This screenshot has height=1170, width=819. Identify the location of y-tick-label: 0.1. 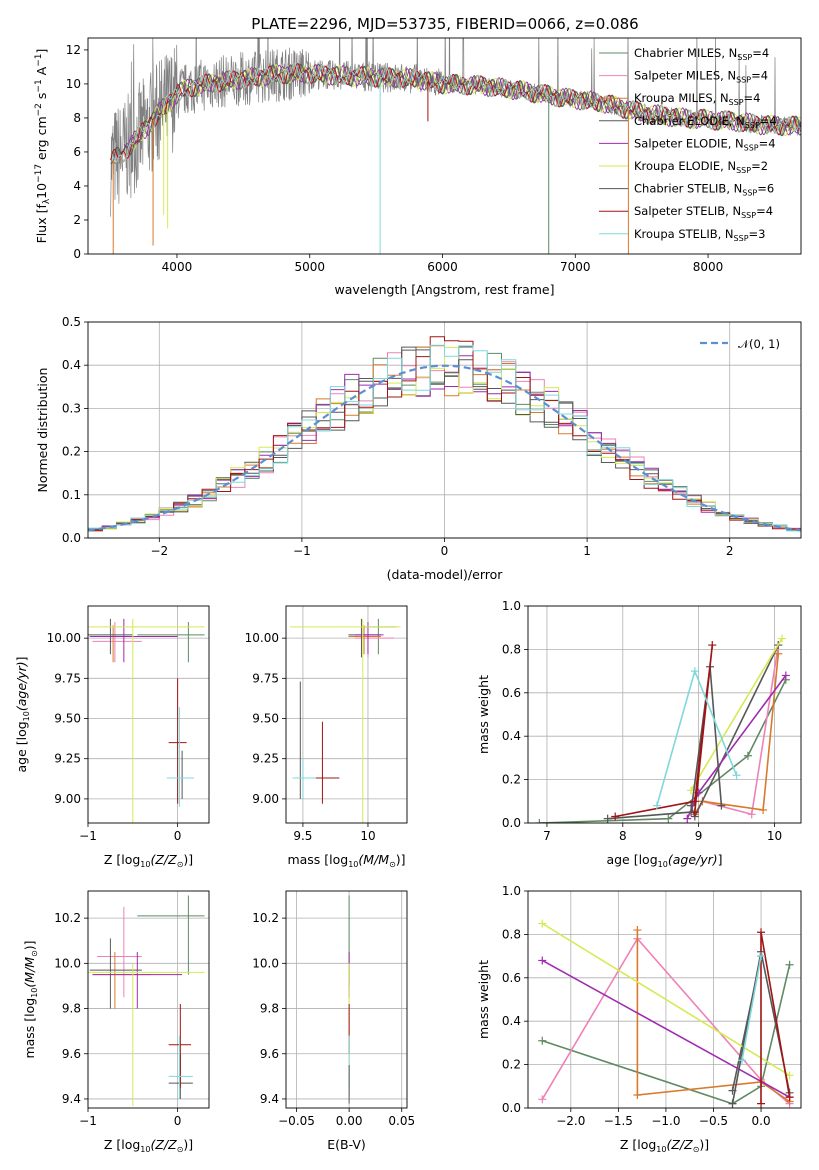
(71, 495).